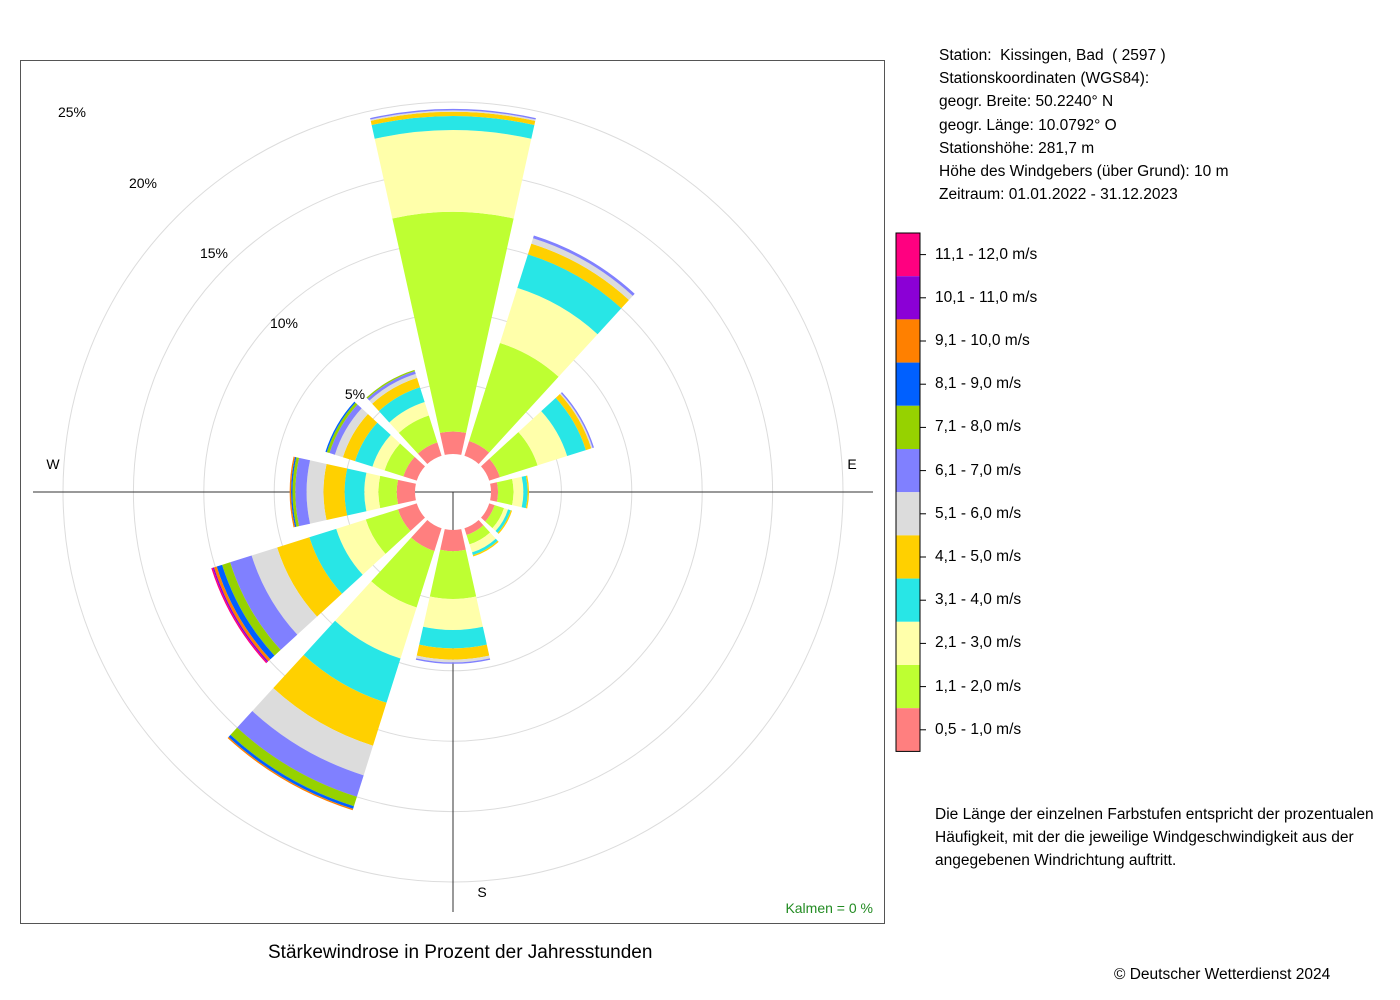 The image size is (1400, 1000). Describe the element at coordinates (1052, 55) in the screenshot. I see `station-line: Station: Kissingen, Bad ( 2597 )` at that location.